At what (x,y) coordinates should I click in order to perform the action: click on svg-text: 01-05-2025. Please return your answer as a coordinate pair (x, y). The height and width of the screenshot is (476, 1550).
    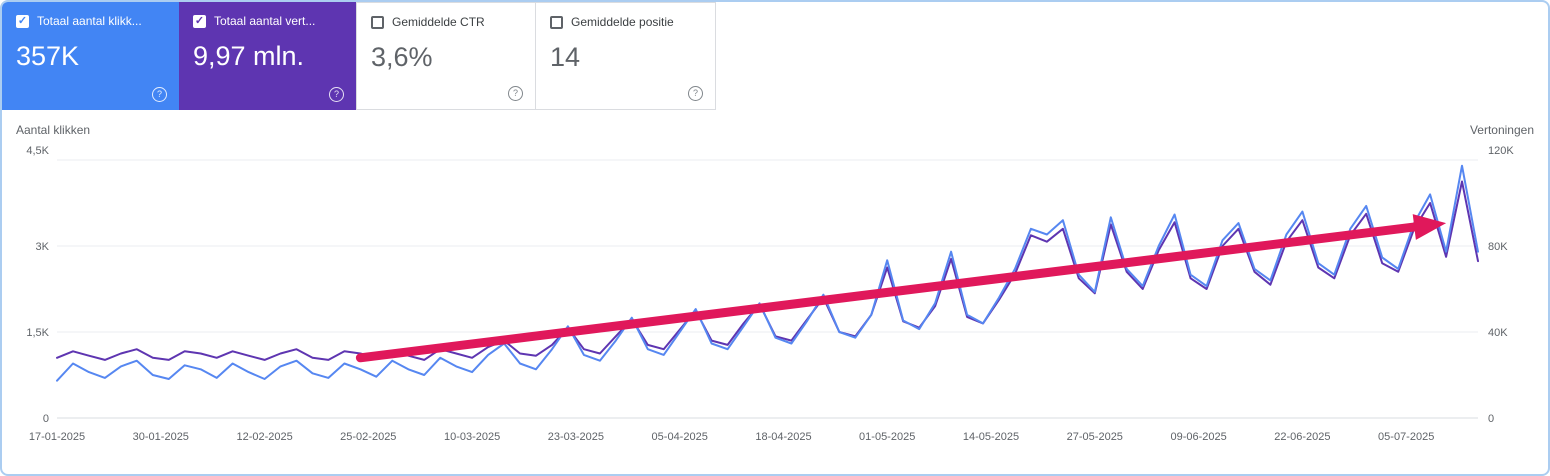
    Looking at the image, I should click on (887, 437).